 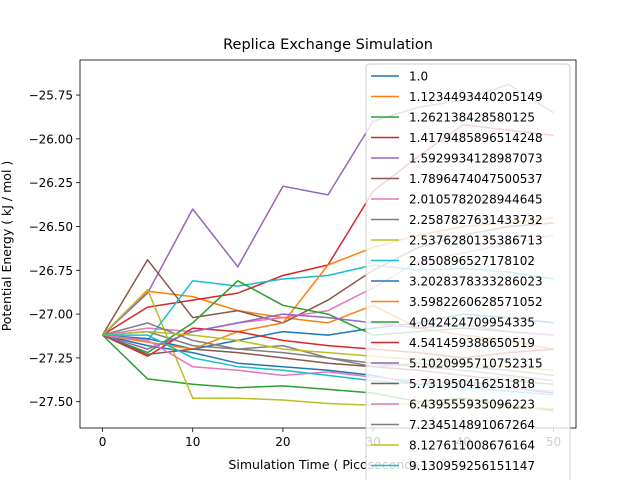 What do you see at coordinates (192, 442) in the screenshot?
I see `x-tick-label: 10` at bounding box center [192, 442].